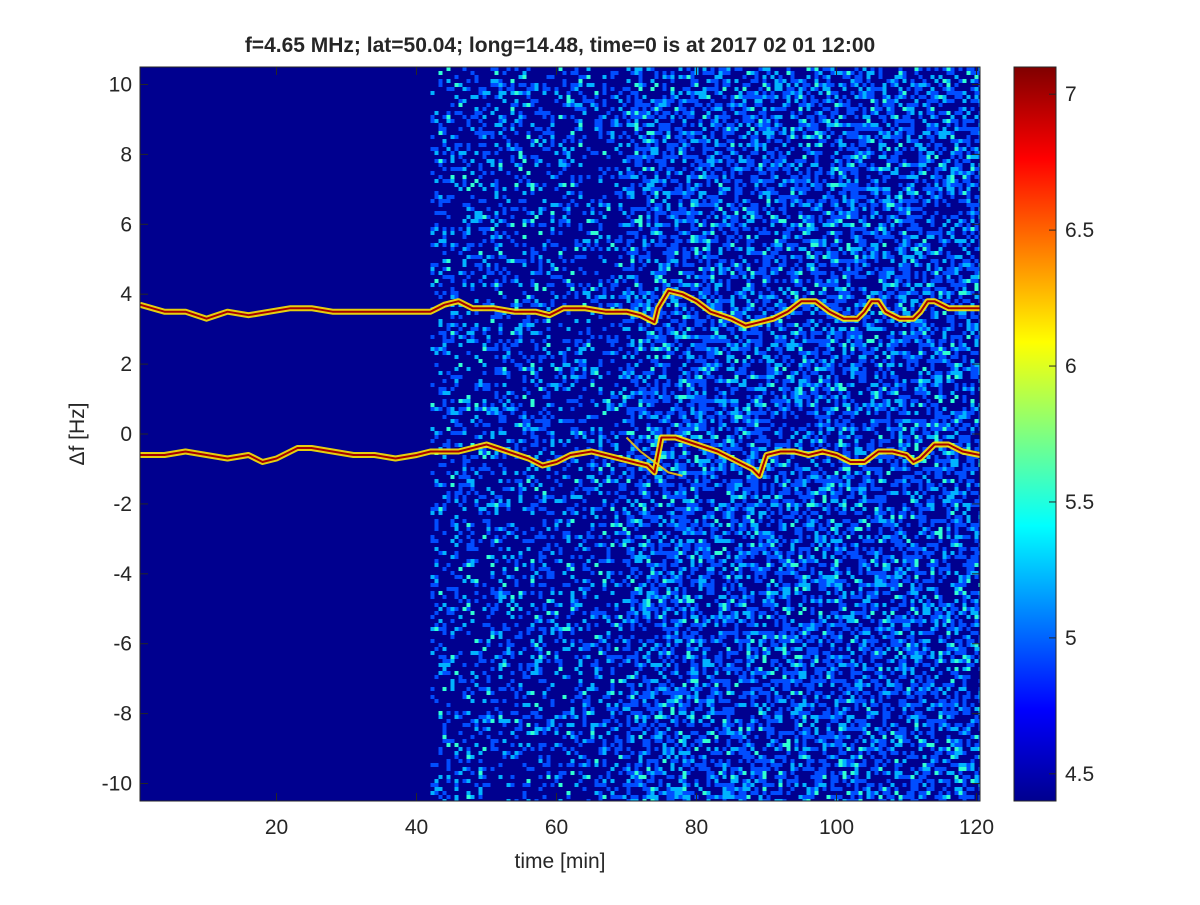  I want to click on y-tick-label: 4, so click(126, 294).